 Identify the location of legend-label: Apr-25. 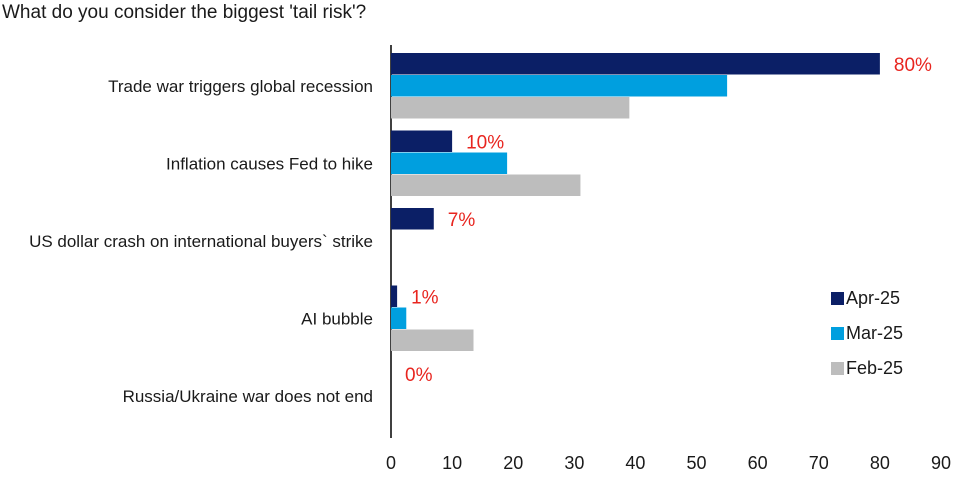
(873, 298).